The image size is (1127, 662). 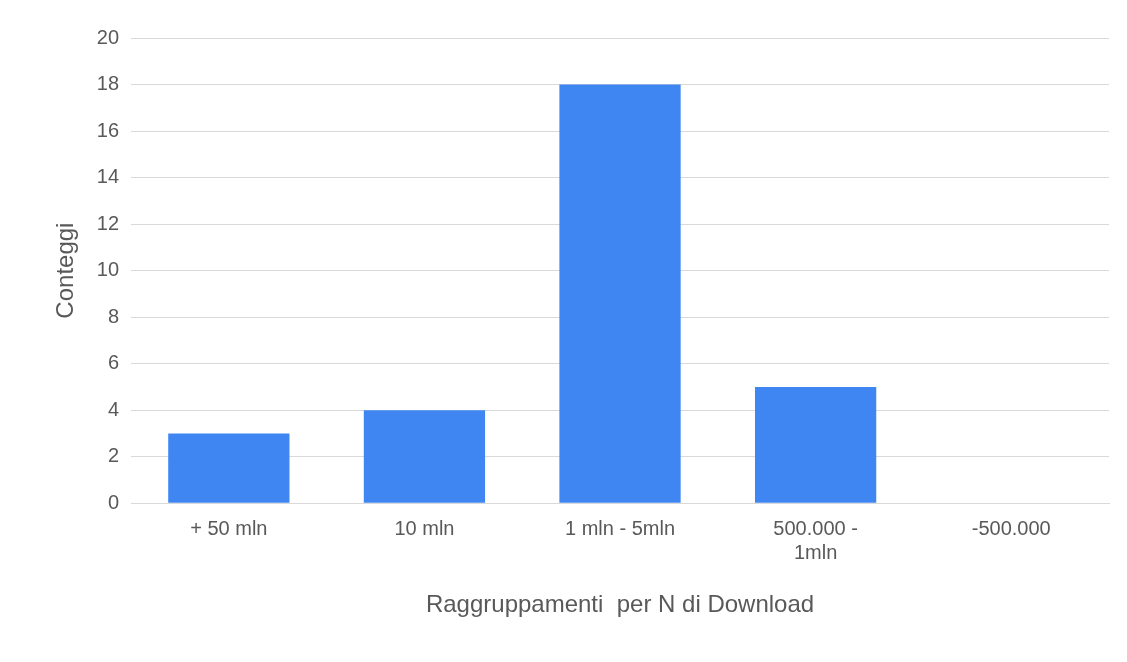 I want to click on y-tick-label: 20, so click(x=108, y=36).